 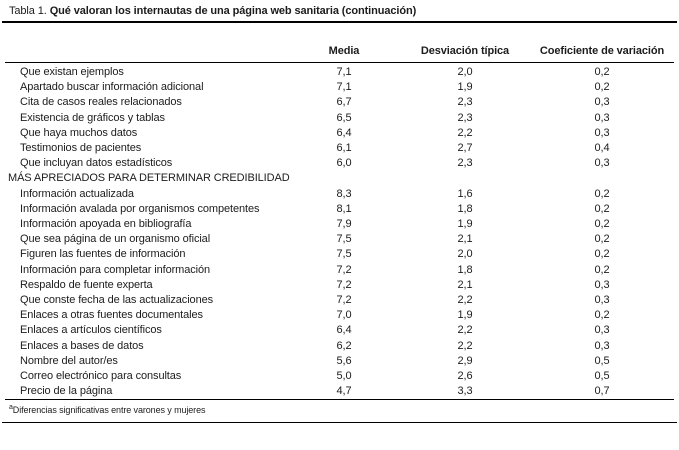 I want to click on media-value: 7,0, so click(x=344, y=315).